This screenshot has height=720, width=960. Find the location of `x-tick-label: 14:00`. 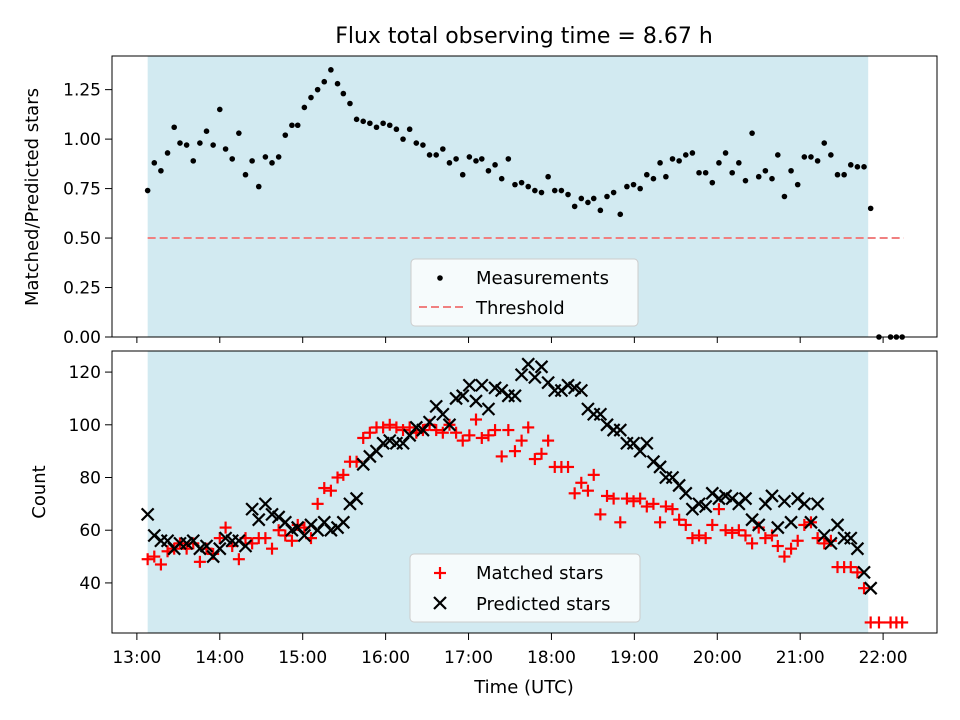

x-tick-label: 14:00 is located at coordinates (219, 658).